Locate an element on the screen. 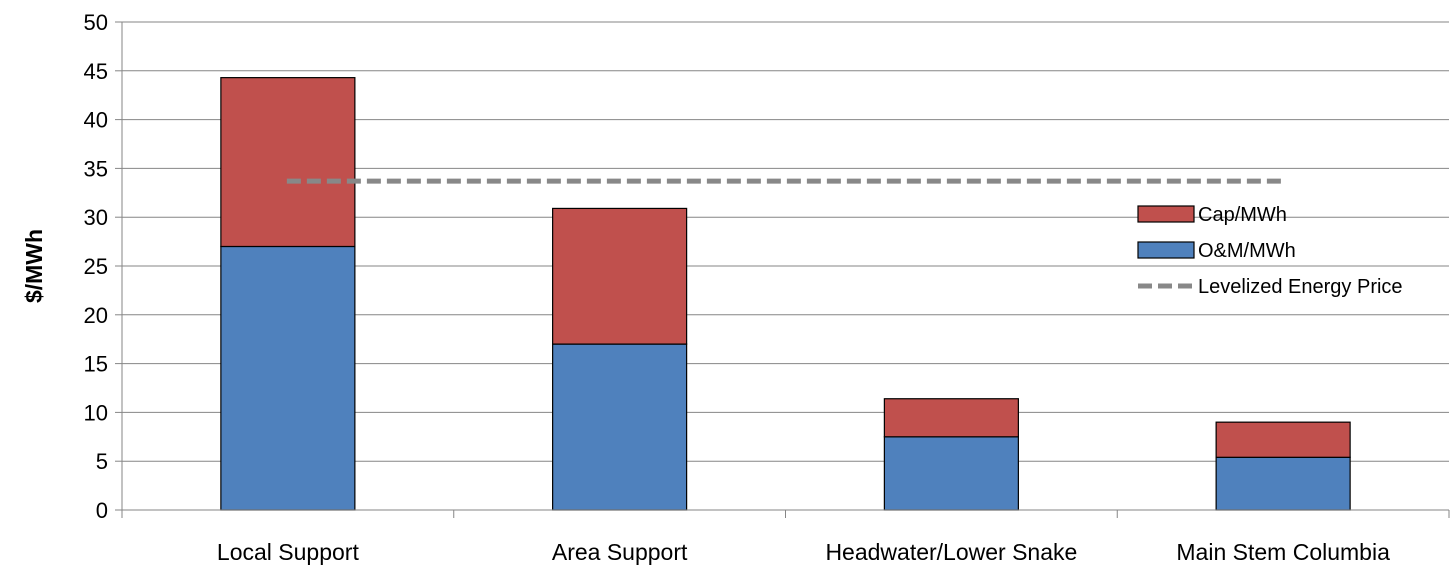 This screenshot has height=572, width=1450. legend-label: O&M/MWh is located at coordinates (1247, 251).